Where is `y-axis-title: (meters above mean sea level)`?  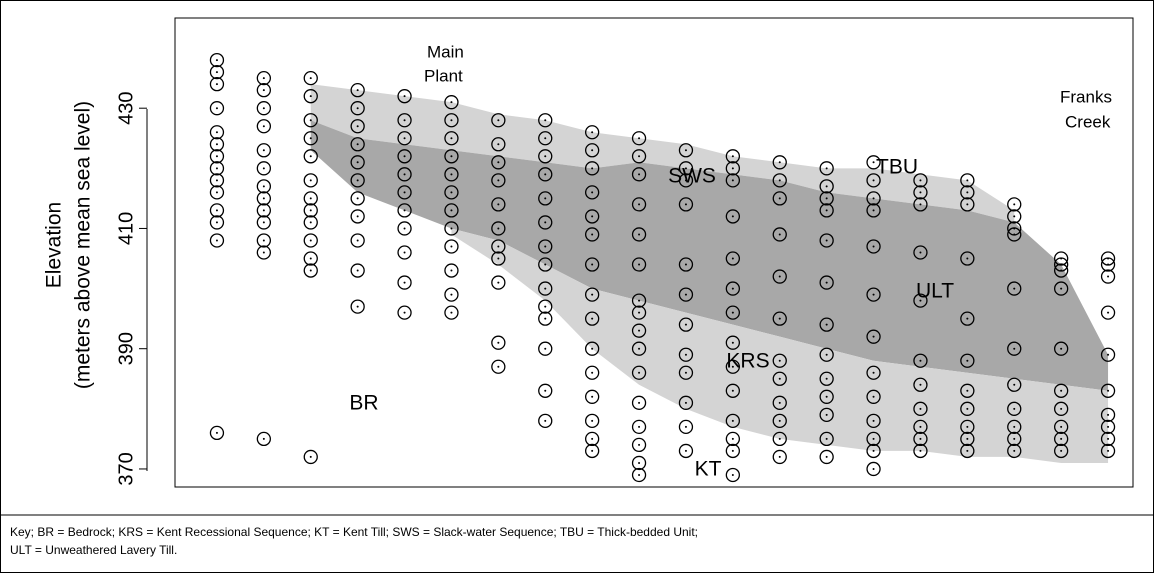
y-axis-title: (meters above mean sea level) is located at coordinates (83, 245).